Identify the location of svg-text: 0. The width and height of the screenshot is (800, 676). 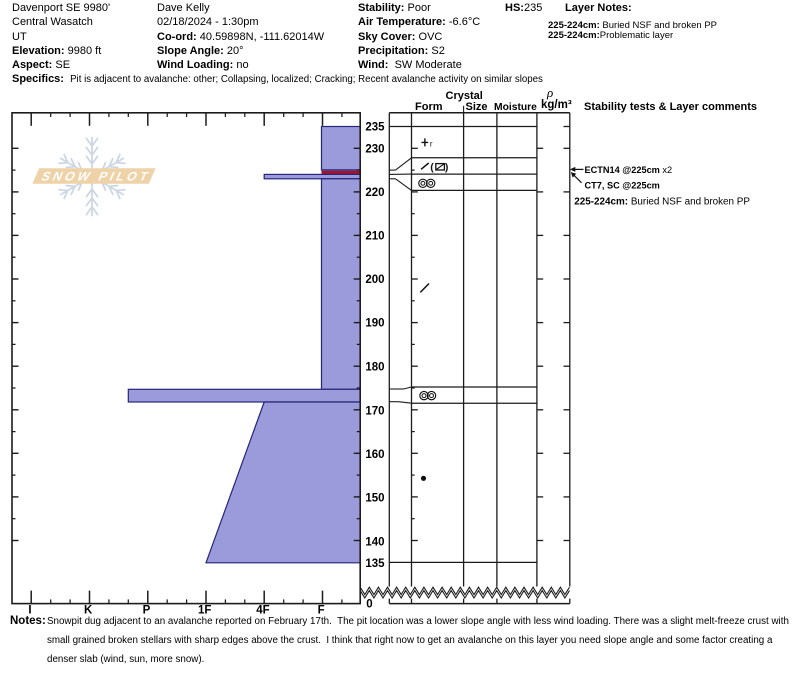
(369, 605).